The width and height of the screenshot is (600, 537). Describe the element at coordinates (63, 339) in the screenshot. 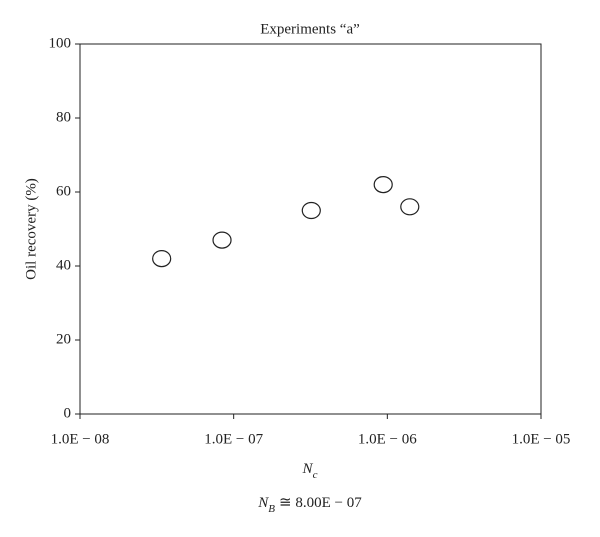

I see `y-tick-label: 20` at that location.